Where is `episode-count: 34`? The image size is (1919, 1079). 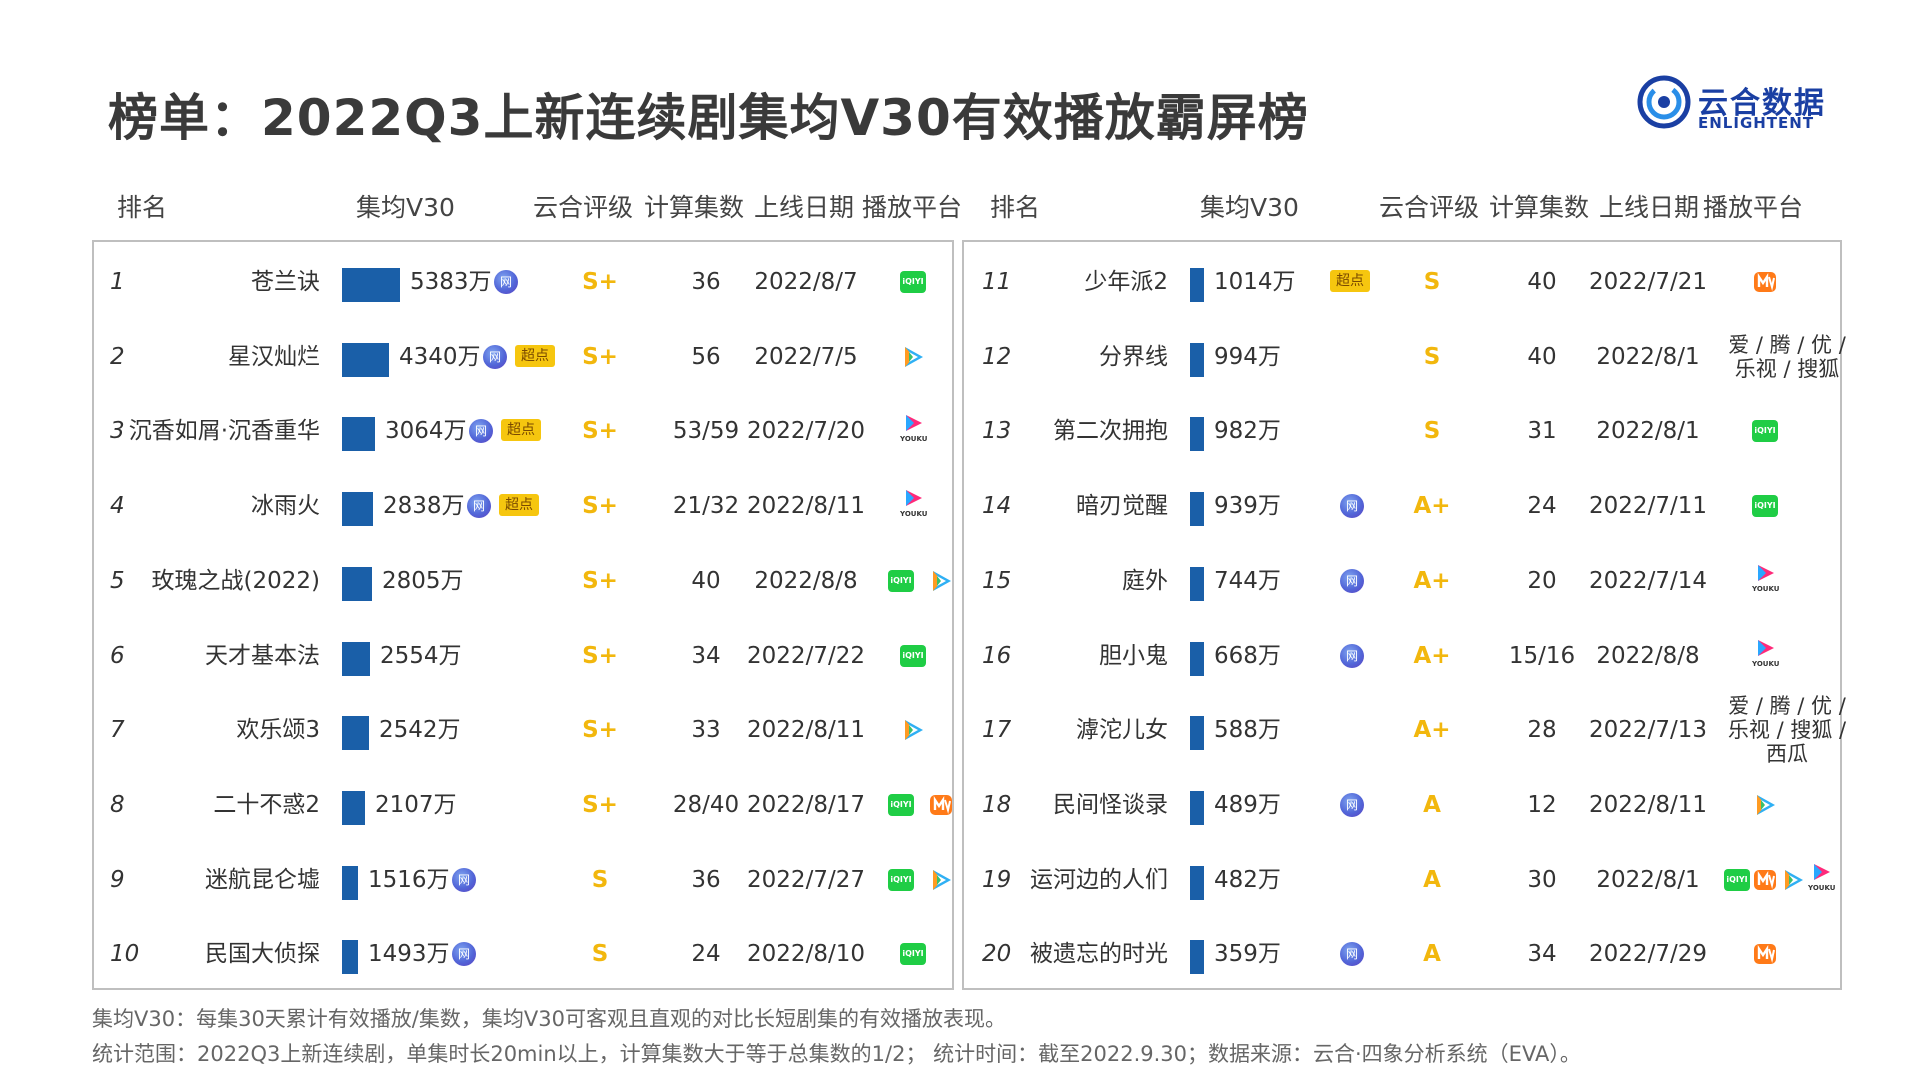
episode-count: 34 is located at coordinates (706, 656).